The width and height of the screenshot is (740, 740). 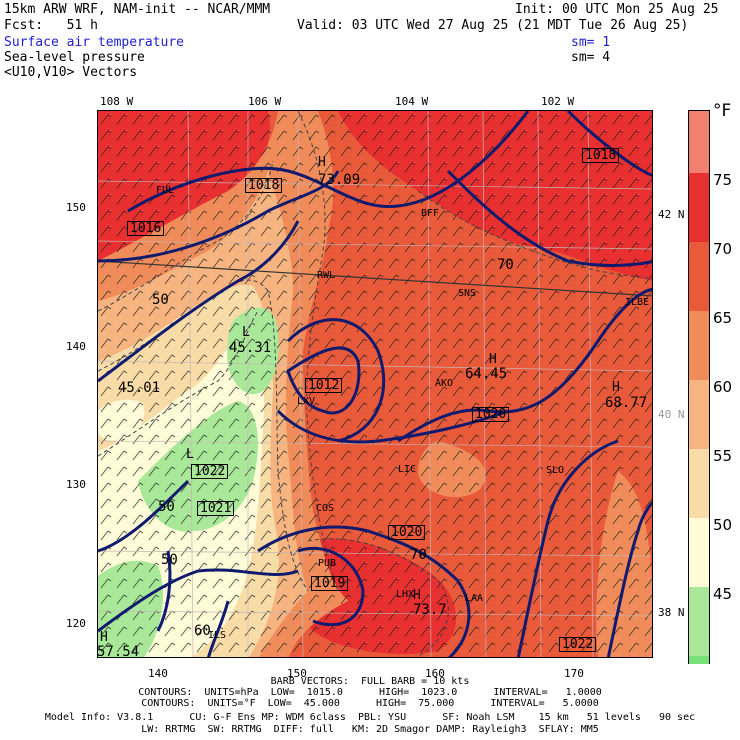 I want to click on bottom-tick-160: 160, so click(x=435, y=673).